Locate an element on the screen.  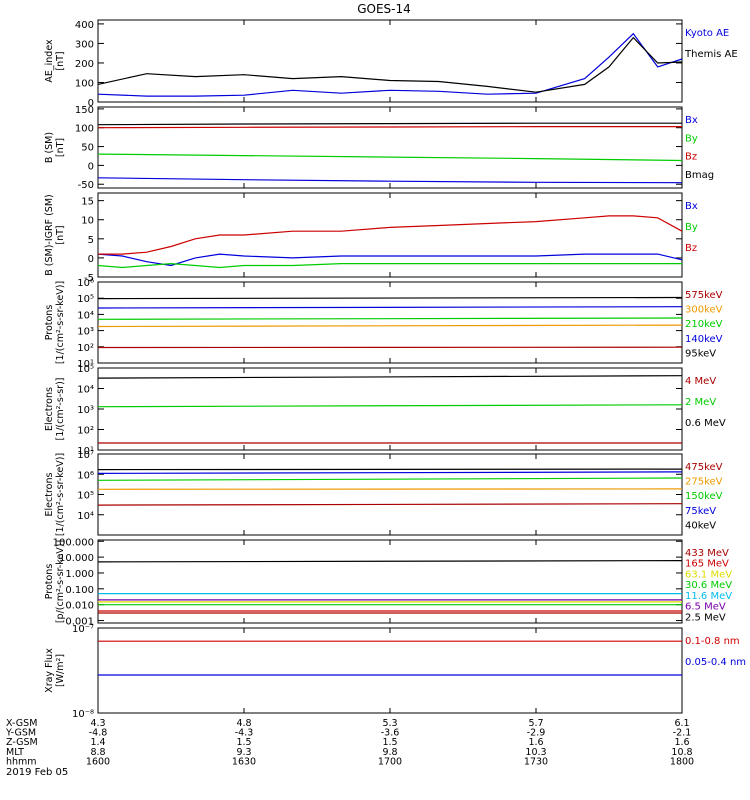
orbit-row-label: X-GSM is located at coordinates (21, 723).